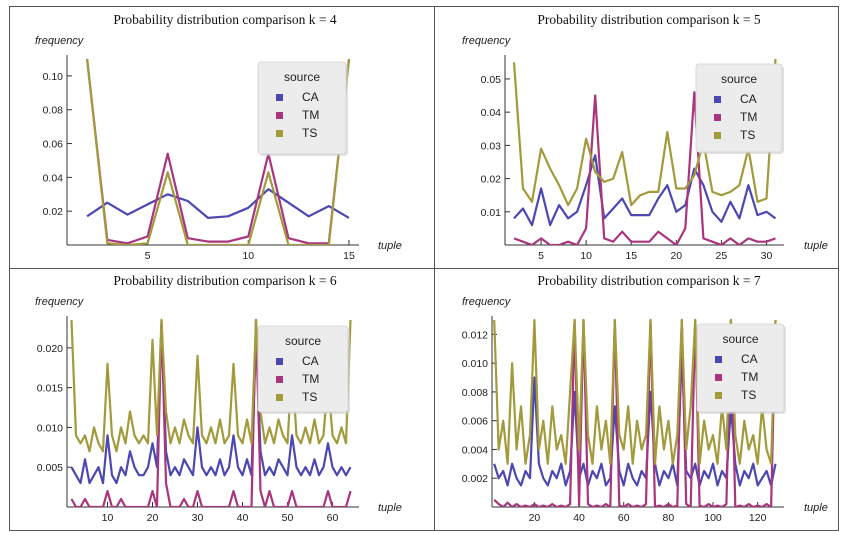 The width and height of the screenshot is (848, 535). Describe the element at coordinates (475, 422) in the screenshot. I see `y-tick-label: 0.006` at that location.